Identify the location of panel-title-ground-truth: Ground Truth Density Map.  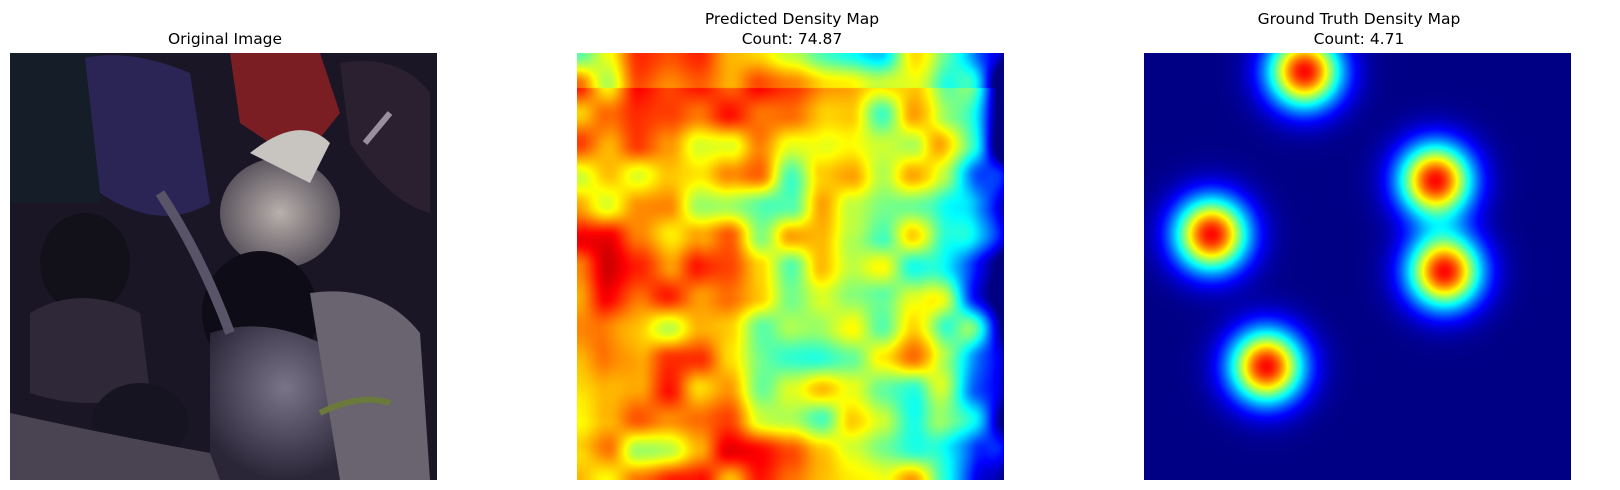
(1359, 19).